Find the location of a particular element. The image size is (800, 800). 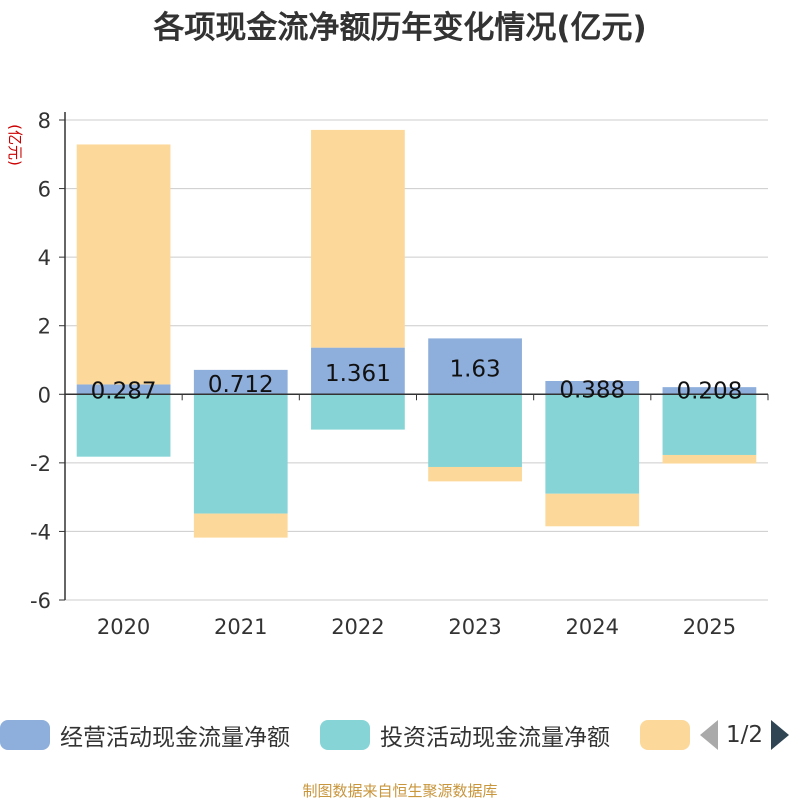

bar-series2-2022 is located at coordinates (358, 238).